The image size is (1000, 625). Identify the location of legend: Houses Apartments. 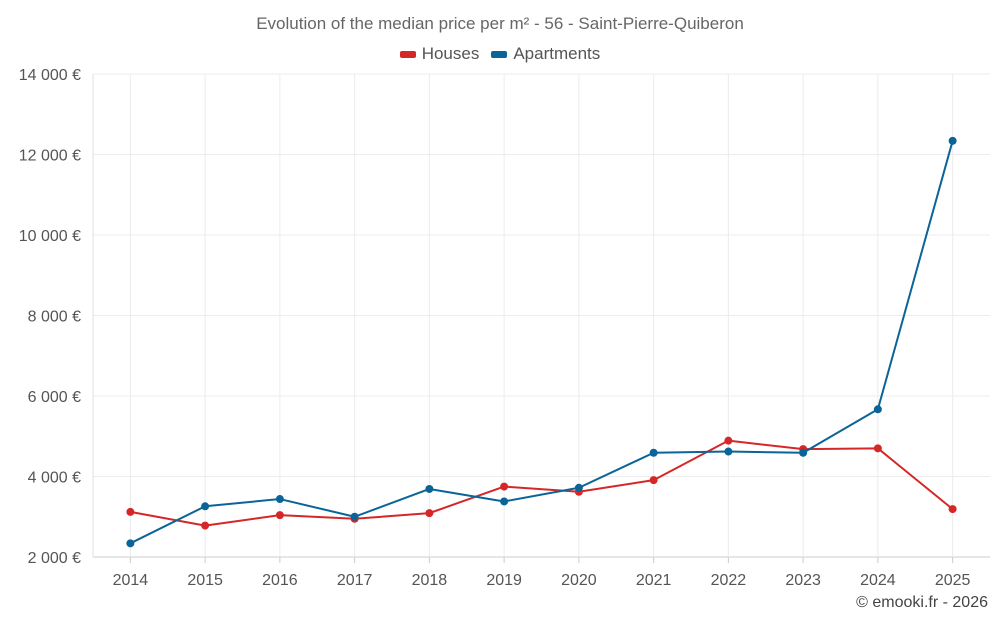
(500, 54).